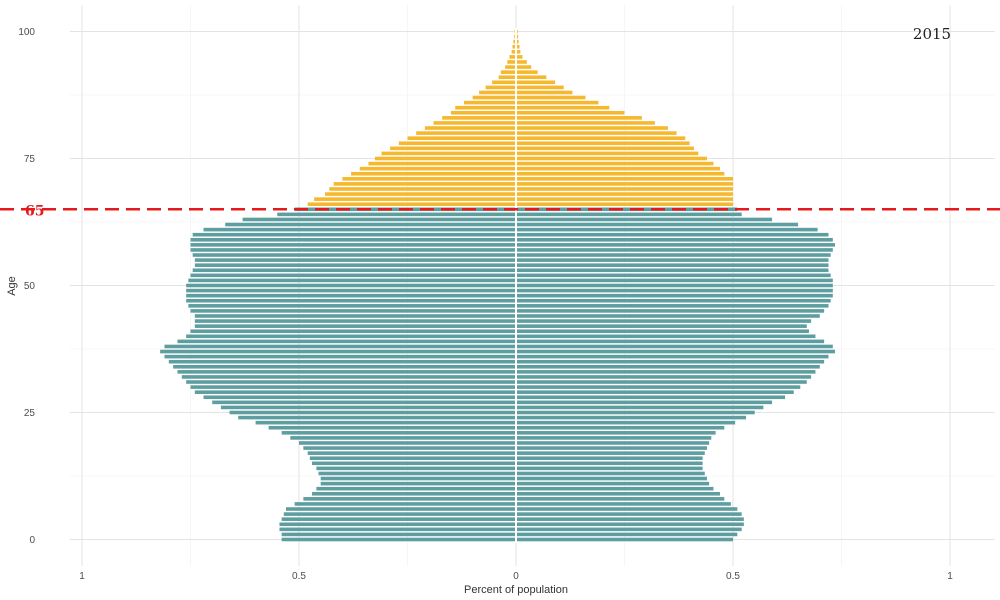 The image size is (1000, 600). What do you see at coordinates (516, 590) in the screenshot?
I see `x-axis-title: Percent of population` at bounding box center [516, 590].